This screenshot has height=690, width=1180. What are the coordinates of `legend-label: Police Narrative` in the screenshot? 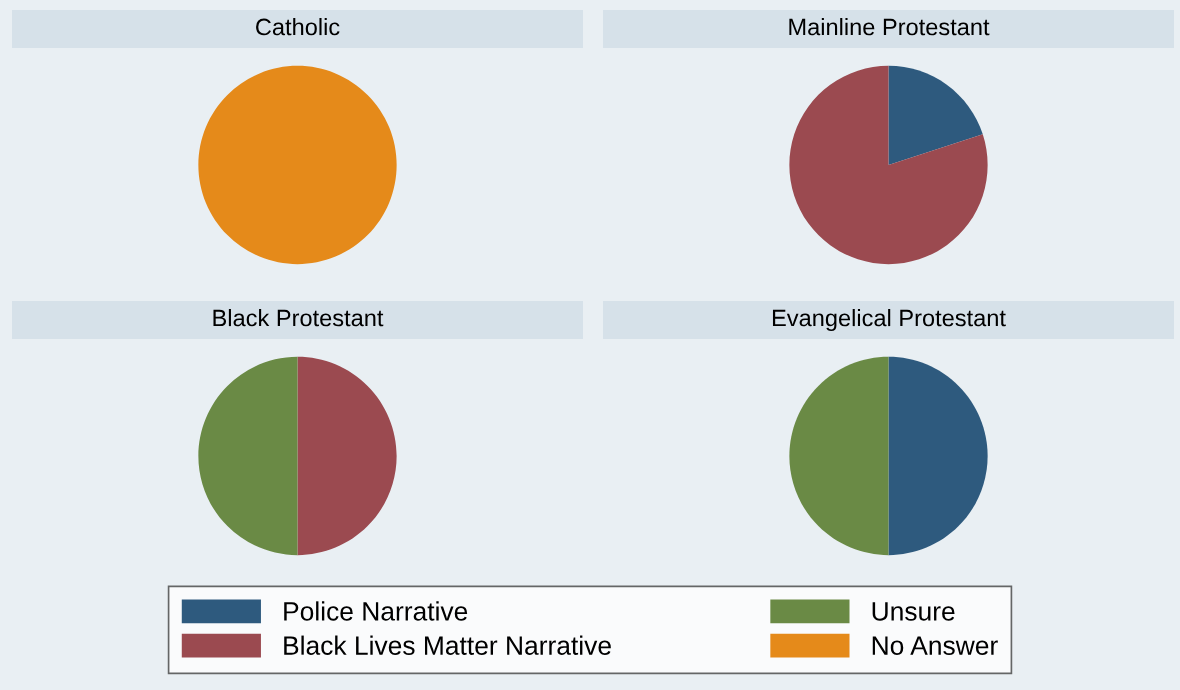 It's located at (376, 611).